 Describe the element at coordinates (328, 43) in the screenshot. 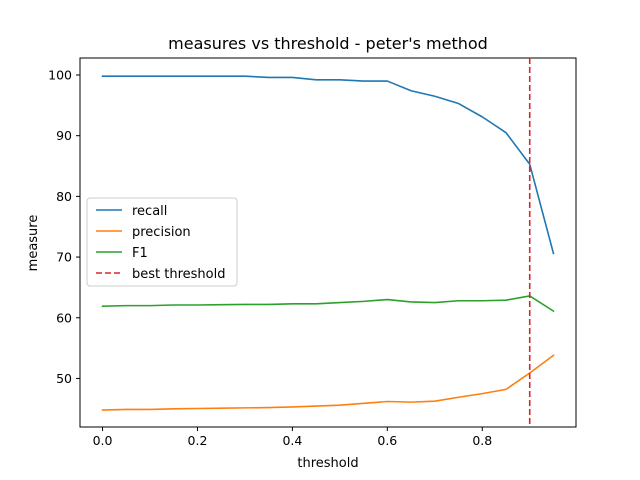

I see `chart-title: measures vs threshold - peter's method` at that location.